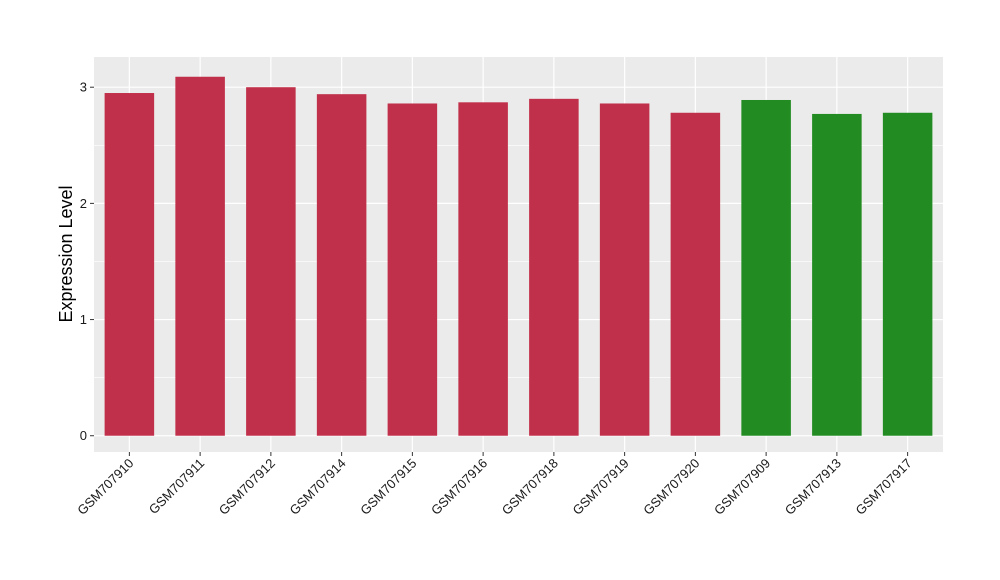 This screenshot has width=1000, height=580. Describe the element at coordinates (129, 264) in the screenshot. I see `bar-GSM707910` at that location.